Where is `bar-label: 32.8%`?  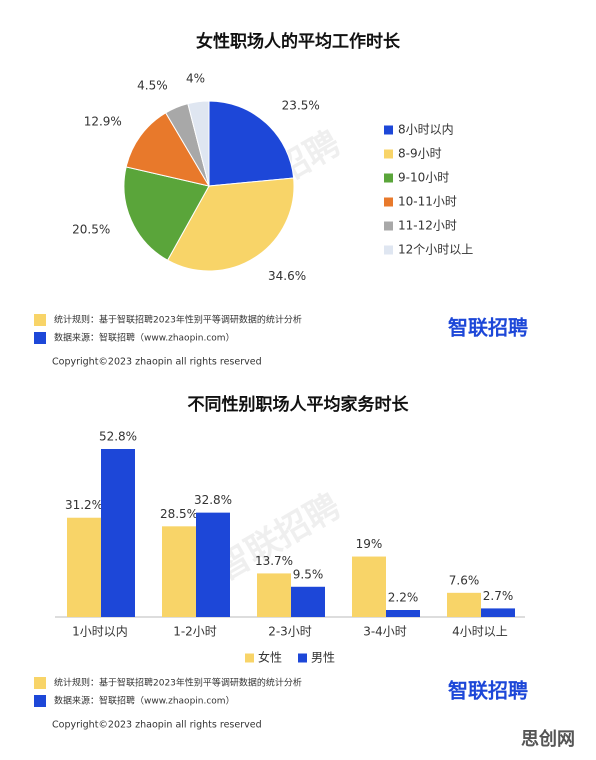 bar-label: 32.8% is located at coordinates (213, 500).